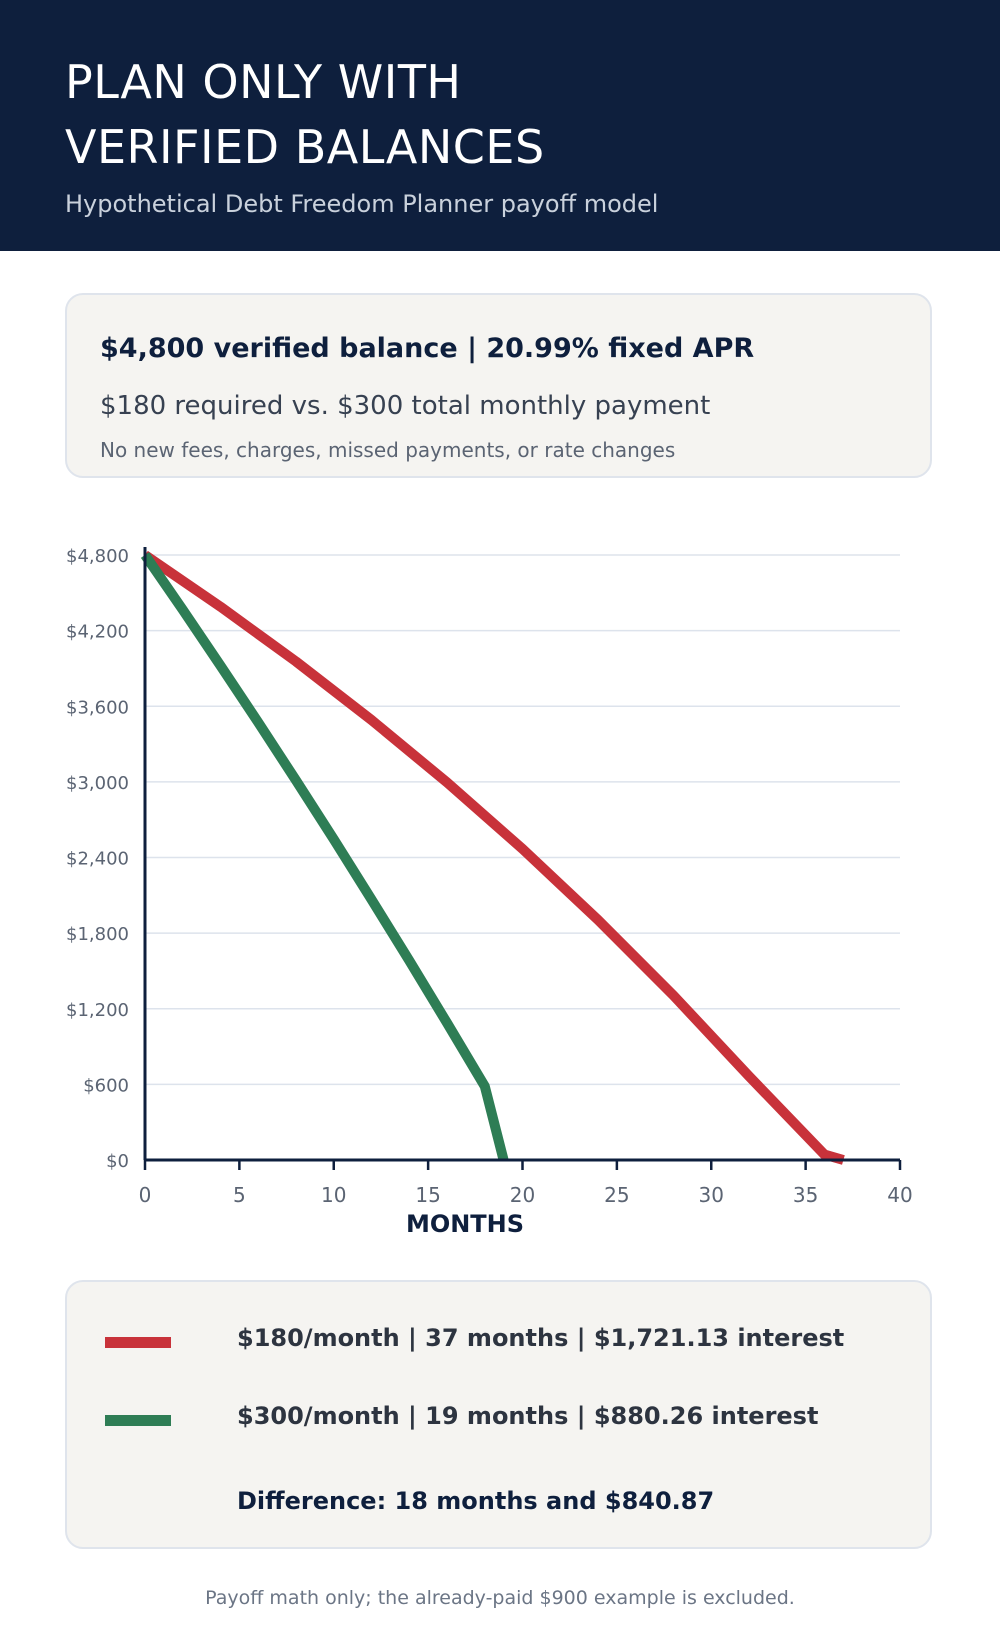  What do you see at coordinates (239, 1195) in the screenshot?
I see `x-tick-label: 5` at bounding box center [239, 1195].